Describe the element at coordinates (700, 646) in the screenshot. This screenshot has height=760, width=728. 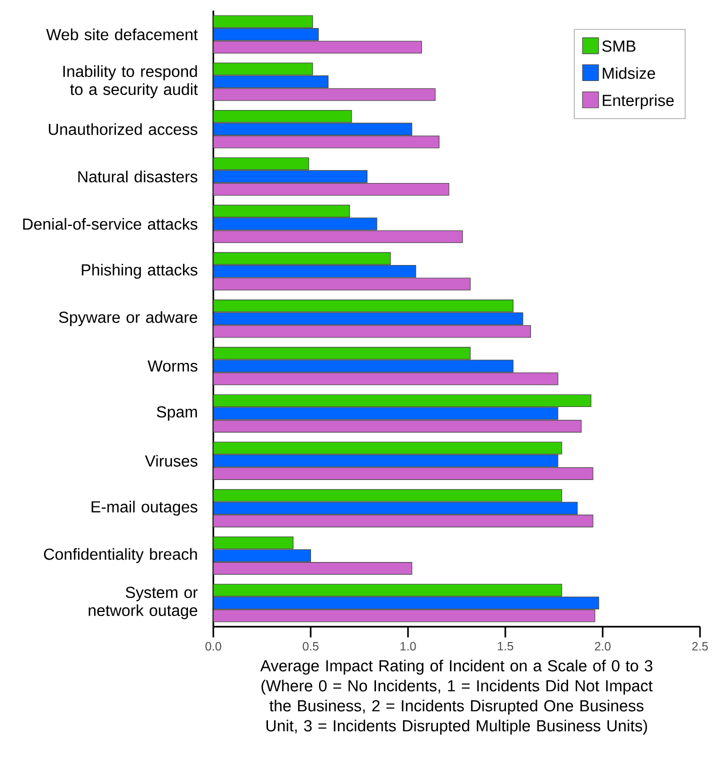
I see `x-tick-label: 2.5` at that location.